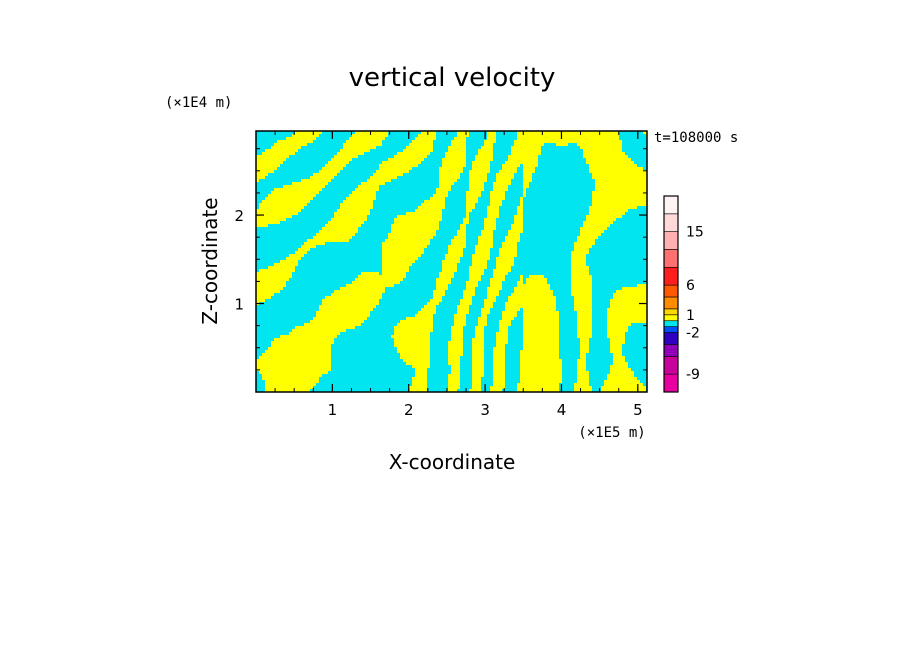  Describe the element at coordinates (690, 316) in the screenshot. I see `colorbar-label: 1` at that location.